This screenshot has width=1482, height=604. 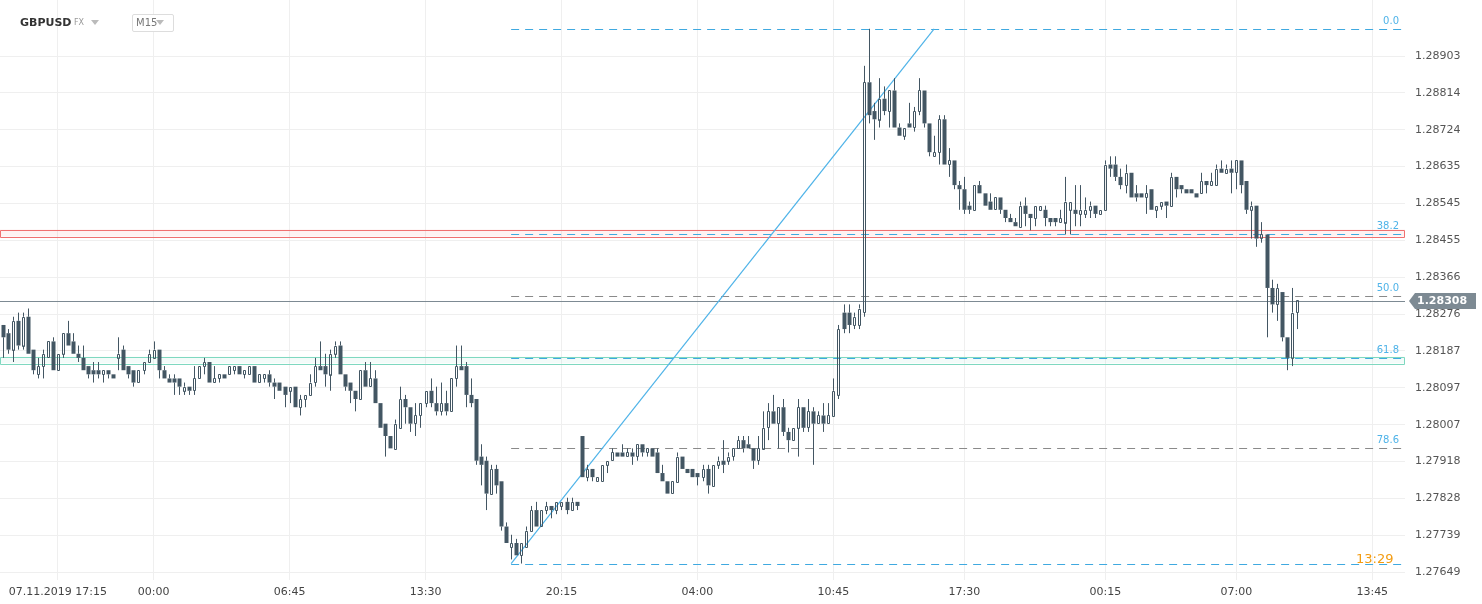 What do you see at coordinates (1372, 592) in the screenshot?
I see `x-tick-label: 13:45` at bounding box center [1372, 592].